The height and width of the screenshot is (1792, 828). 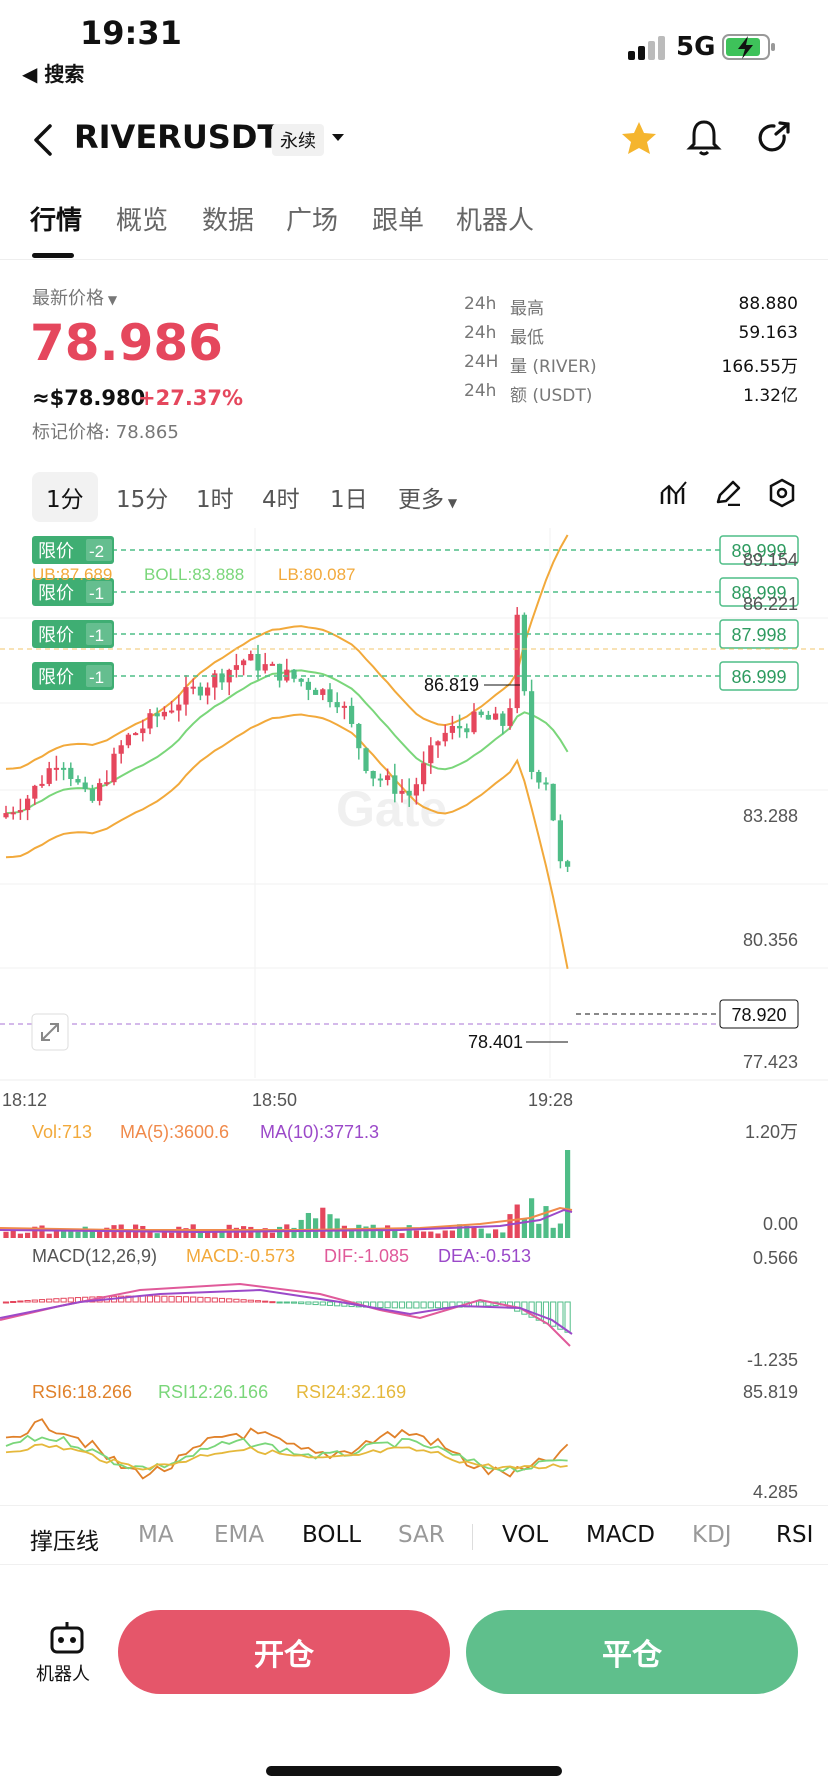 What do you see at coordinates (75, 298) in the screenshot?
I see `last-price-label: 最新价格 ▼` at bounding box center [75, 298].